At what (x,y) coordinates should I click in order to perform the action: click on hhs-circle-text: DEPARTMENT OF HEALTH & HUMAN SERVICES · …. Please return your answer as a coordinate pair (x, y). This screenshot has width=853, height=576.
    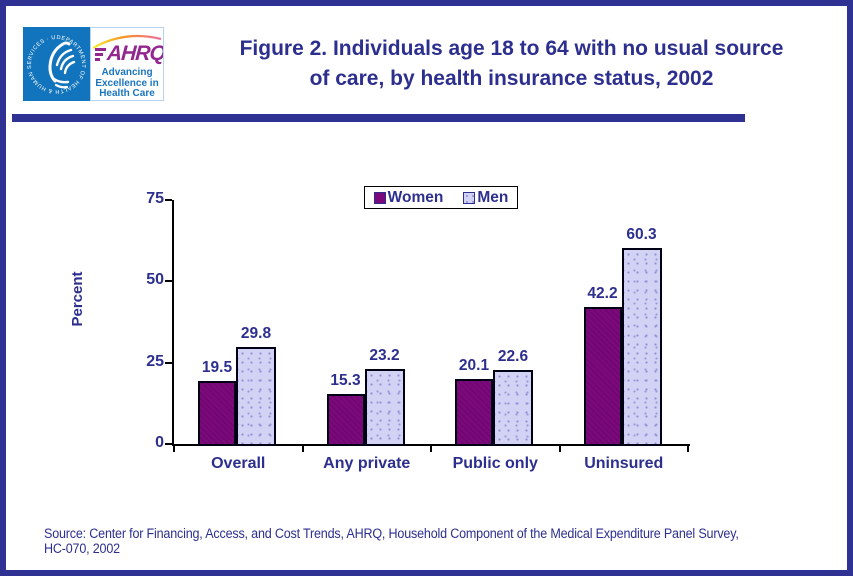
    Looking at the image, I should click on (54, 60).